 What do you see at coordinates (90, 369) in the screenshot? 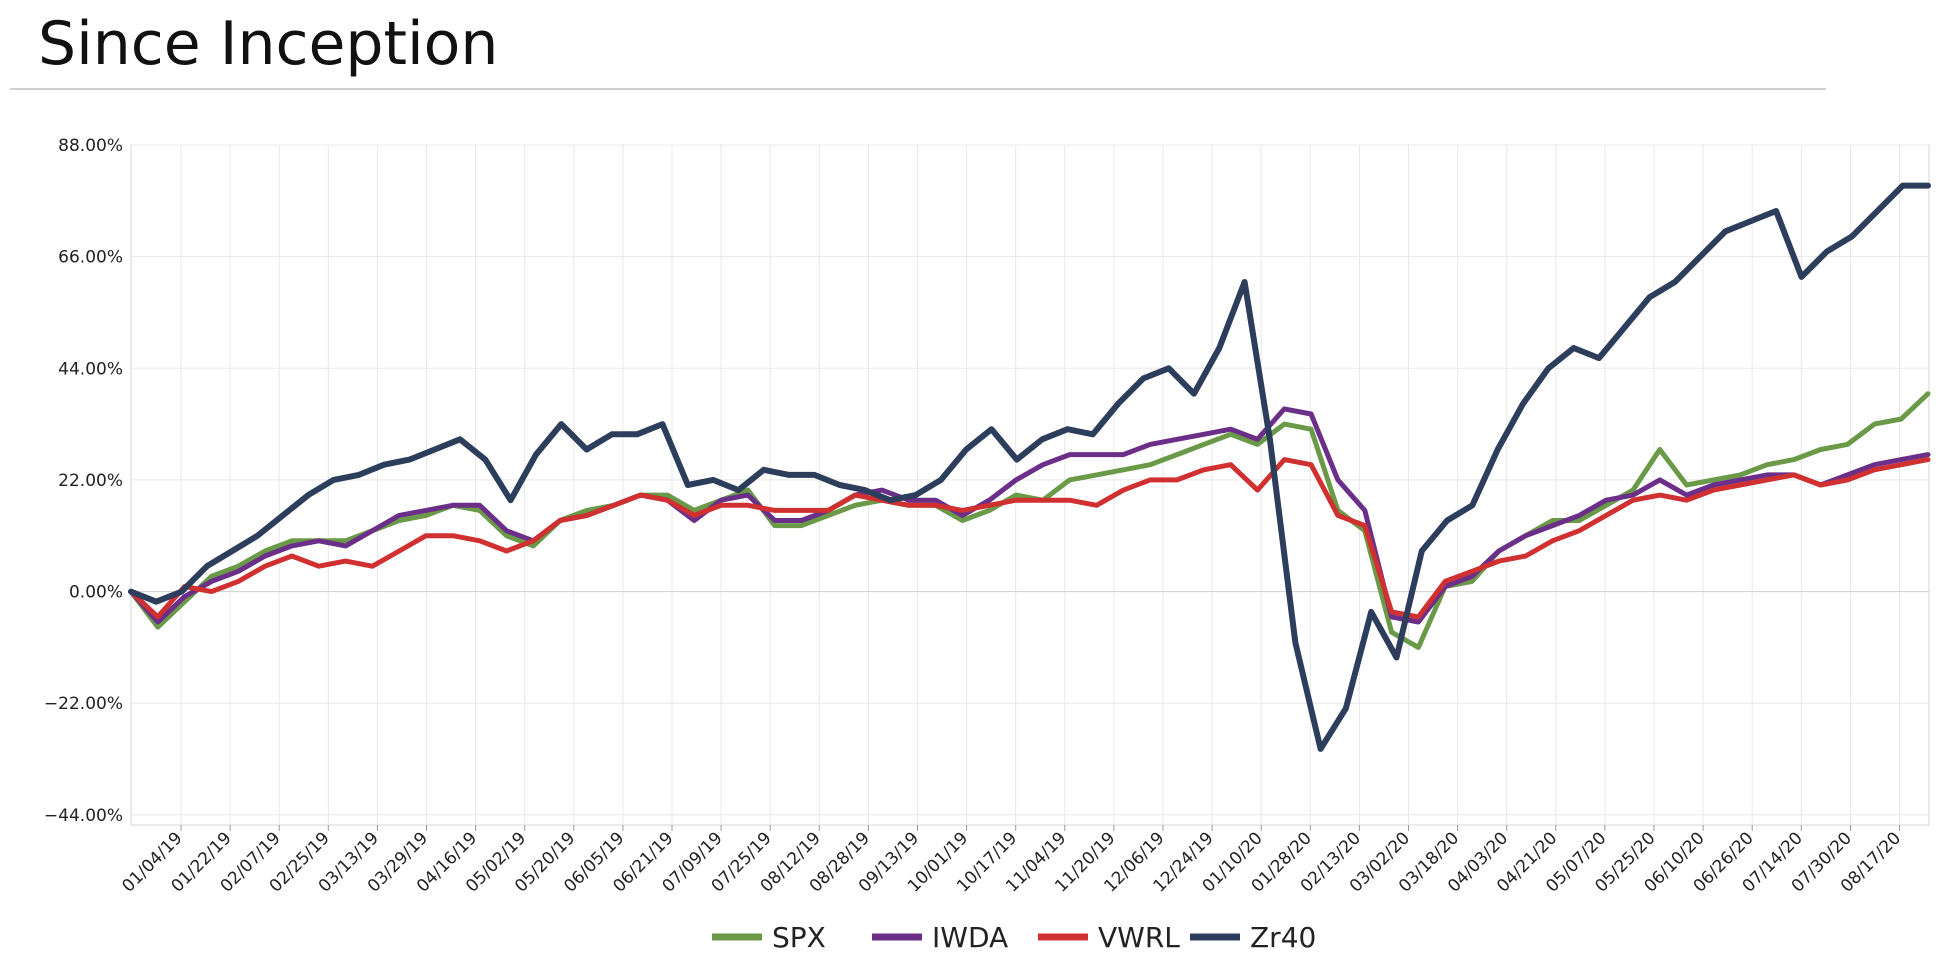
I see `y-tick-label: 44.00%` at bounding box center [90, 369].